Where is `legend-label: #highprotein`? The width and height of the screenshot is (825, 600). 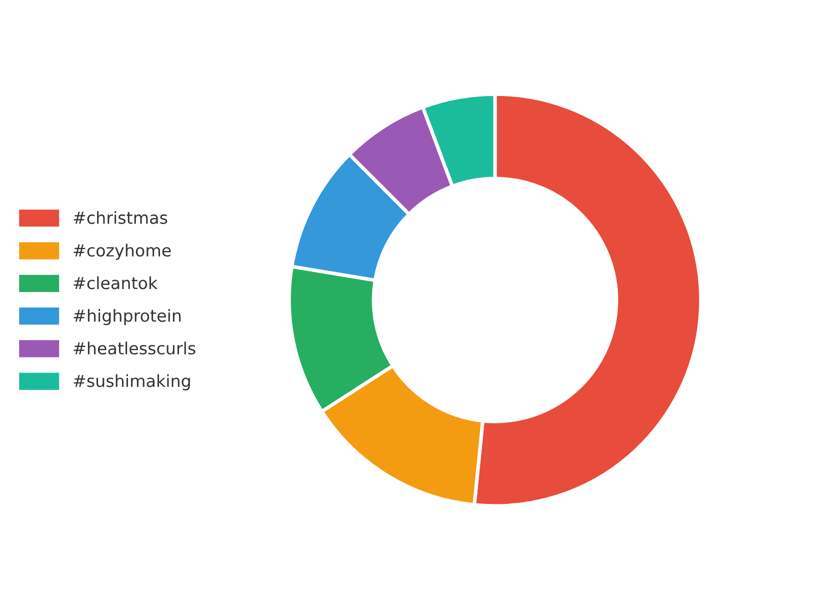 legend-label: #highprotein is located at coordinates (127, 317).